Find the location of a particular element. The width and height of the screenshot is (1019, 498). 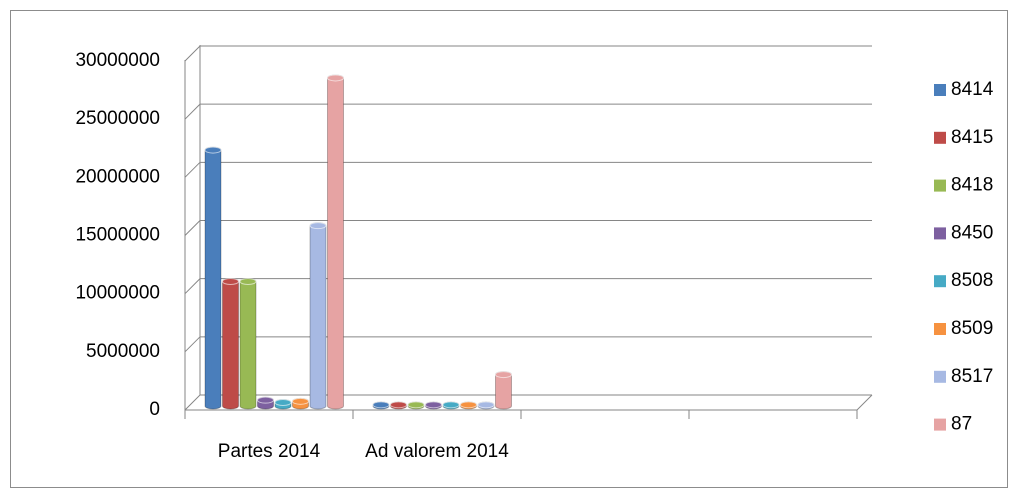

floor-right is located at coordinates (864, 402).